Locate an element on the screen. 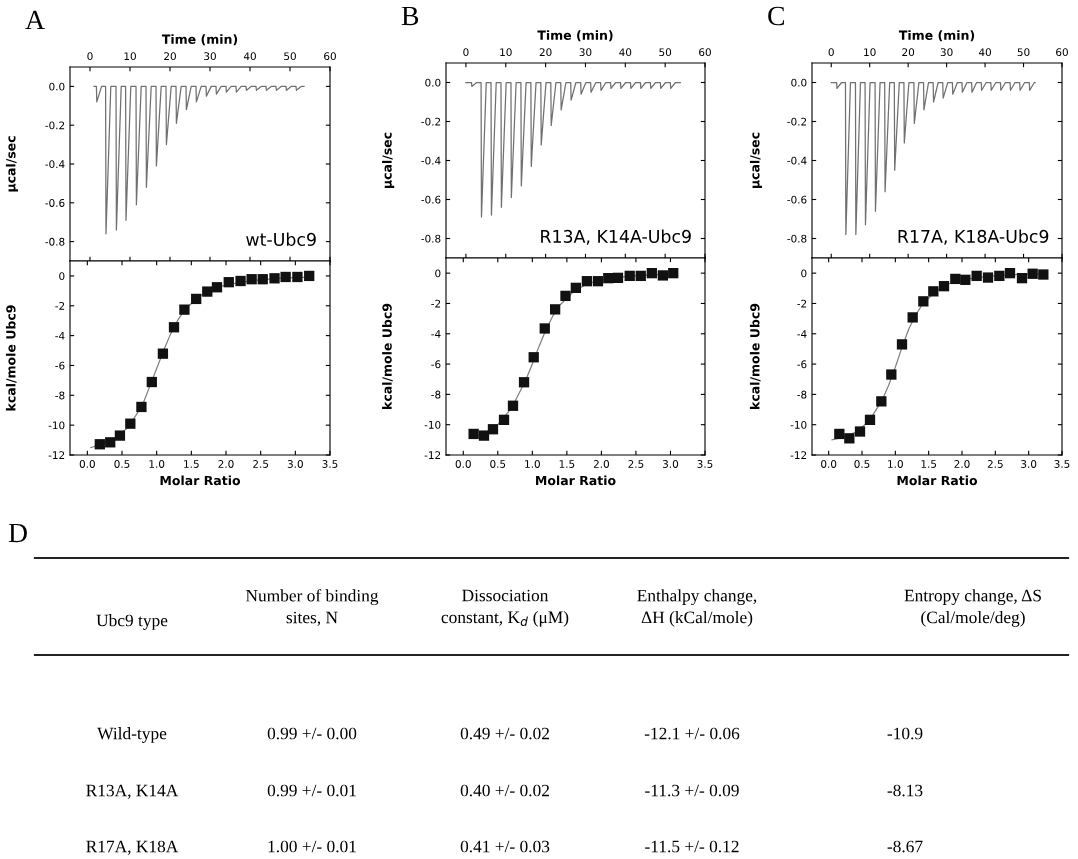 The width and height of the screenshot is (1078, 859). text: -8.13 is located at coordinates (905, 790).